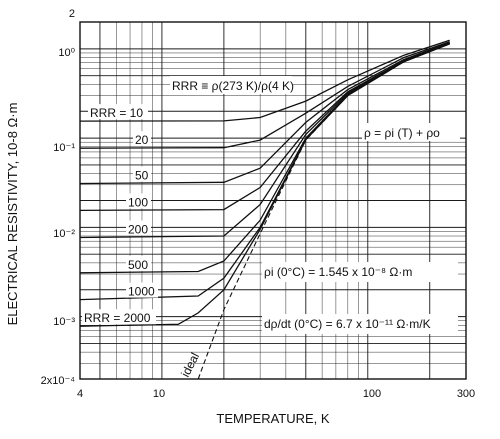 The image size is (500, 439). Describe the element at coordinates (64, 234) in the screenshot. I see `y-tick-1e-2: 10⁻²` at that location.